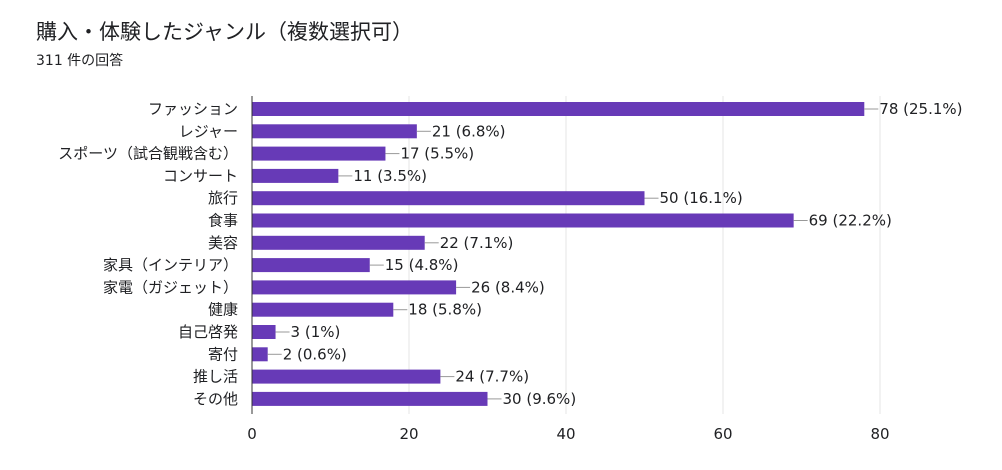  Describe the element at coordinates (170, 287) in the screenshot. I see `category-label: 家電（ガジェット）` at that location.